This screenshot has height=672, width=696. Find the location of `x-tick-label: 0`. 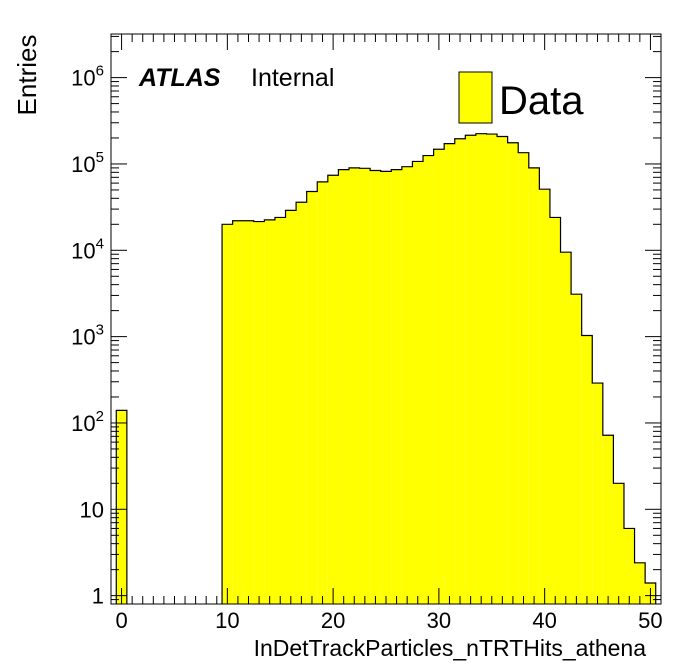

x-tick-label: 0 is located at coordinates (121, 620).